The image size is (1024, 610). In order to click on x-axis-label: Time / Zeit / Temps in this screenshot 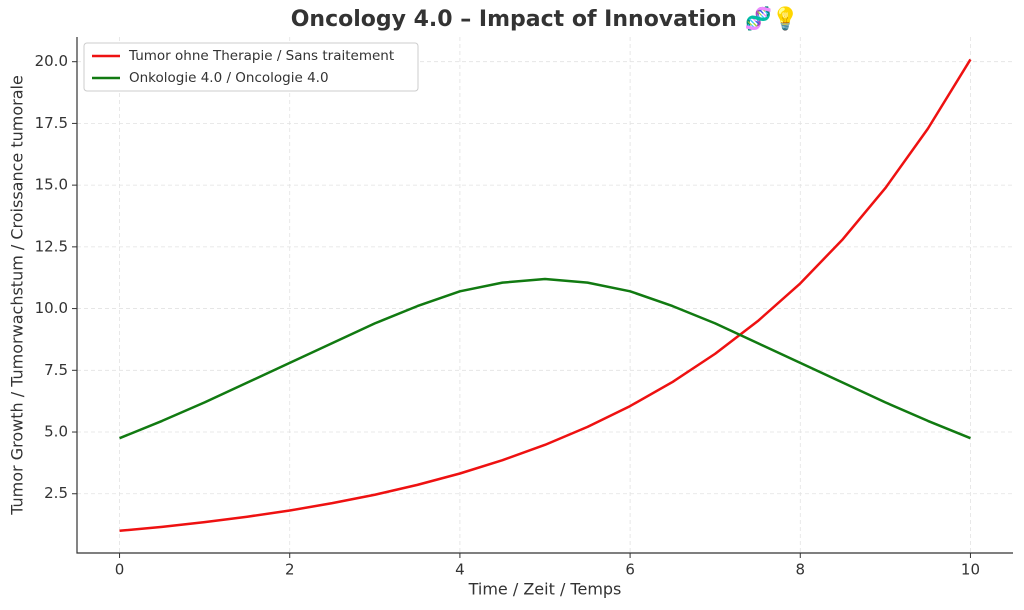, I will do `click(545, 589)`.